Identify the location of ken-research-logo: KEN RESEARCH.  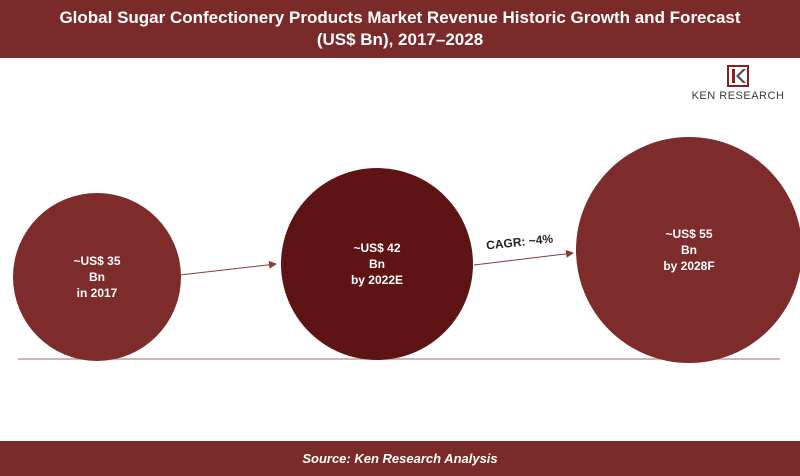
(738, 84).